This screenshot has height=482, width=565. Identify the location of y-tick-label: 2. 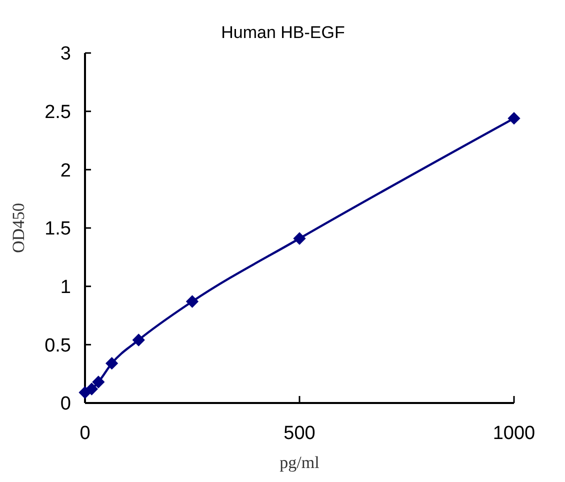
(65, 171).